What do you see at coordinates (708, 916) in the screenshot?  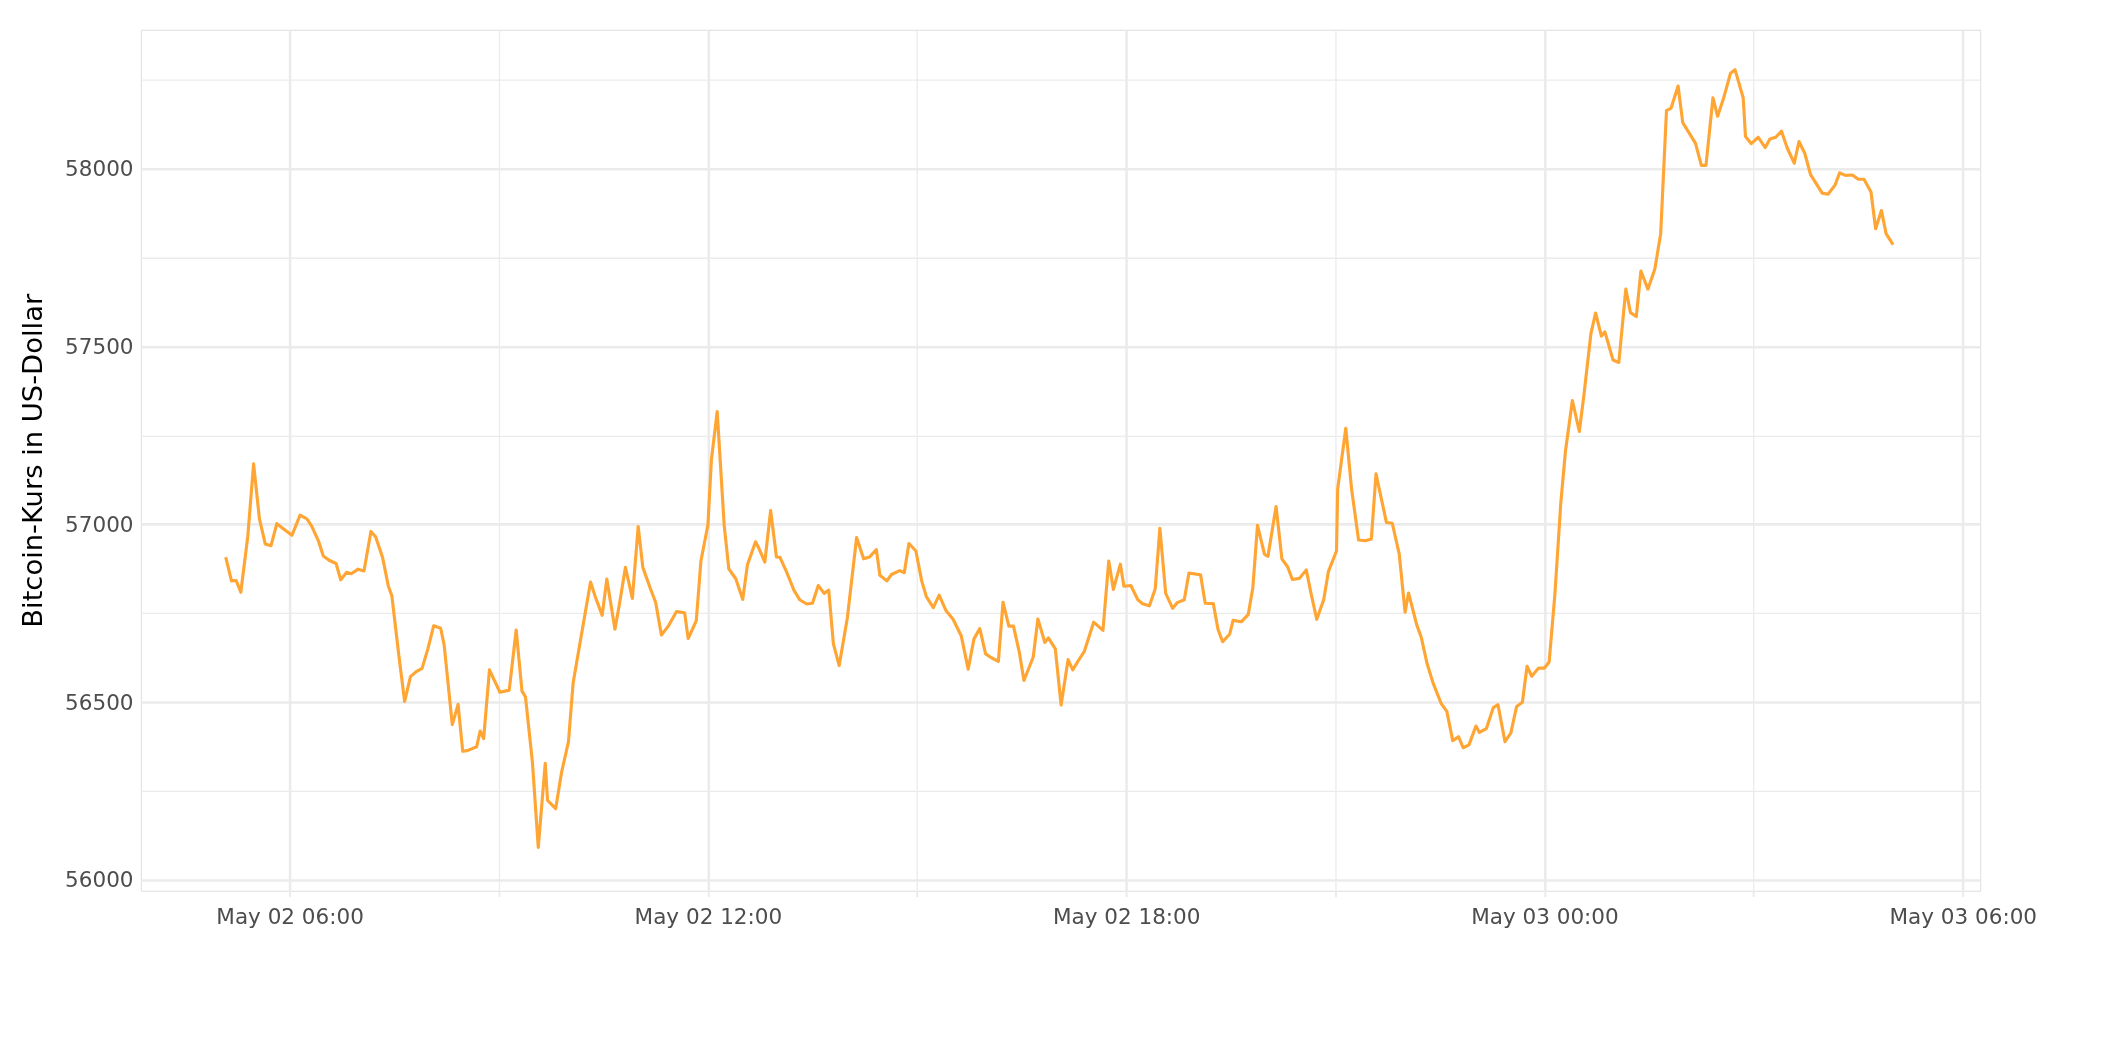 I see `x-tick-label: May 02 12:00` at bounding box center [708, 916].